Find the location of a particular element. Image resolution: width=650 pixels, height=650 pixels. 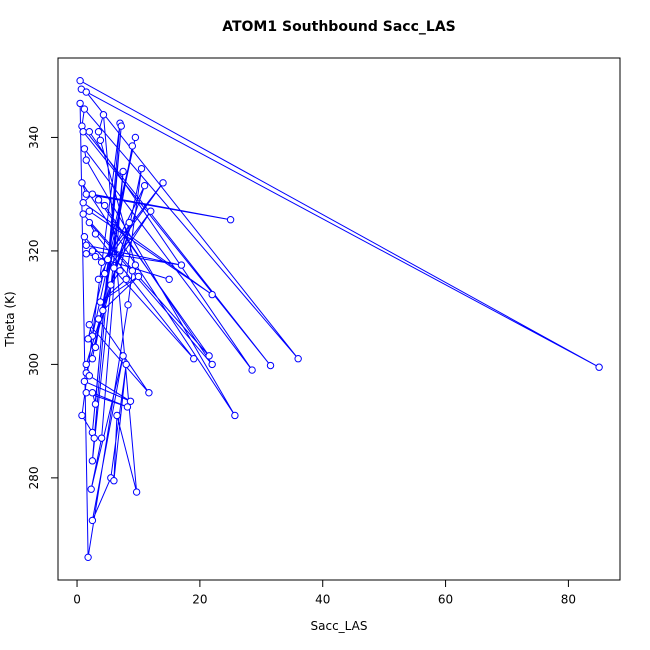

y-tick-label: 340 is located at coordinates (34, 137).